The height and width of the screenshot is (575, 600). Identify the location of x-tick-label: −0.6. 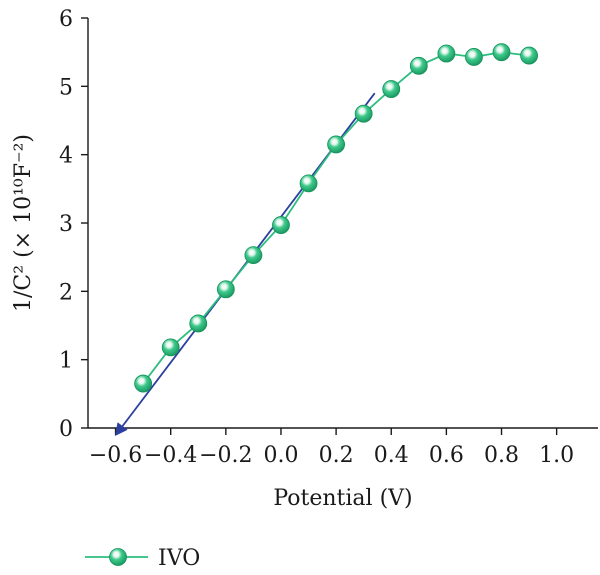
(115, 455).